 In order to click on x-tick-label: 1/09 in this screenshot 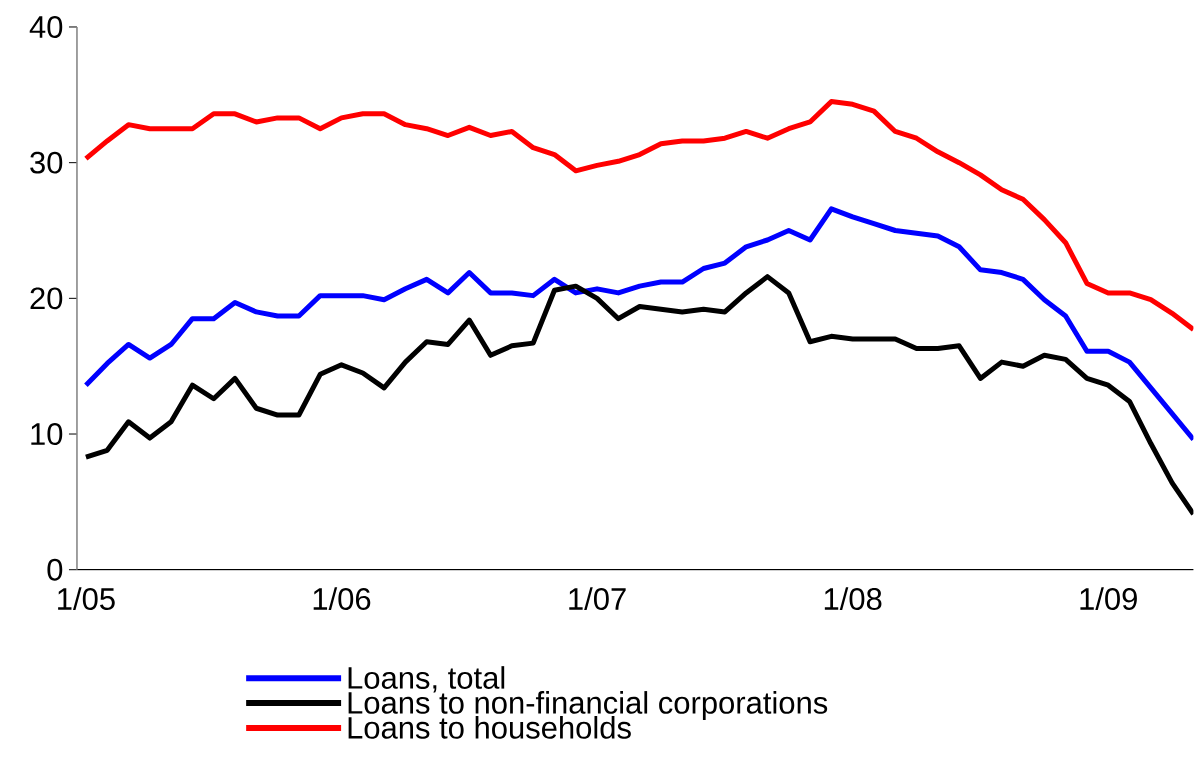, I will do `click(1108, 599)`.